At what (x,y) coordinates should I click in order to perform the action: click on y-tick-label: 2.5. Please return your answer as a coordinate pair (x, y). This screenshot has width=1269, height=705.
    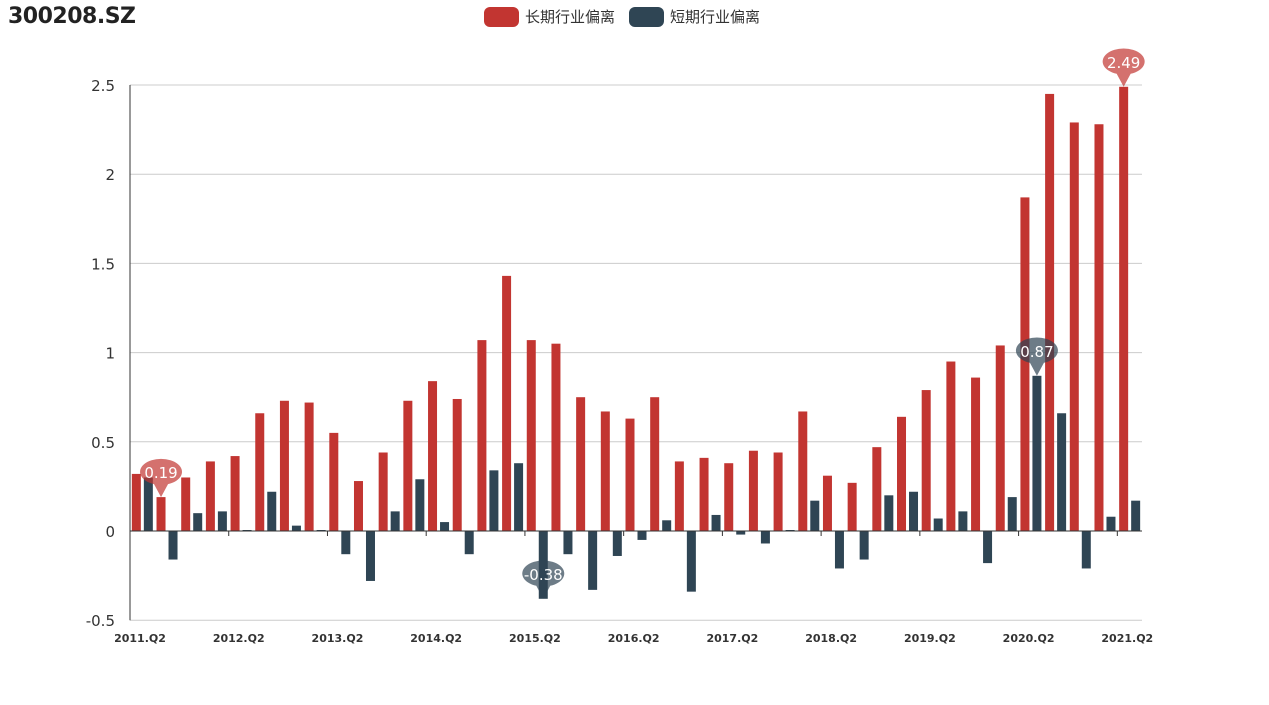
    Looking at the image, I should click on (103, 86).